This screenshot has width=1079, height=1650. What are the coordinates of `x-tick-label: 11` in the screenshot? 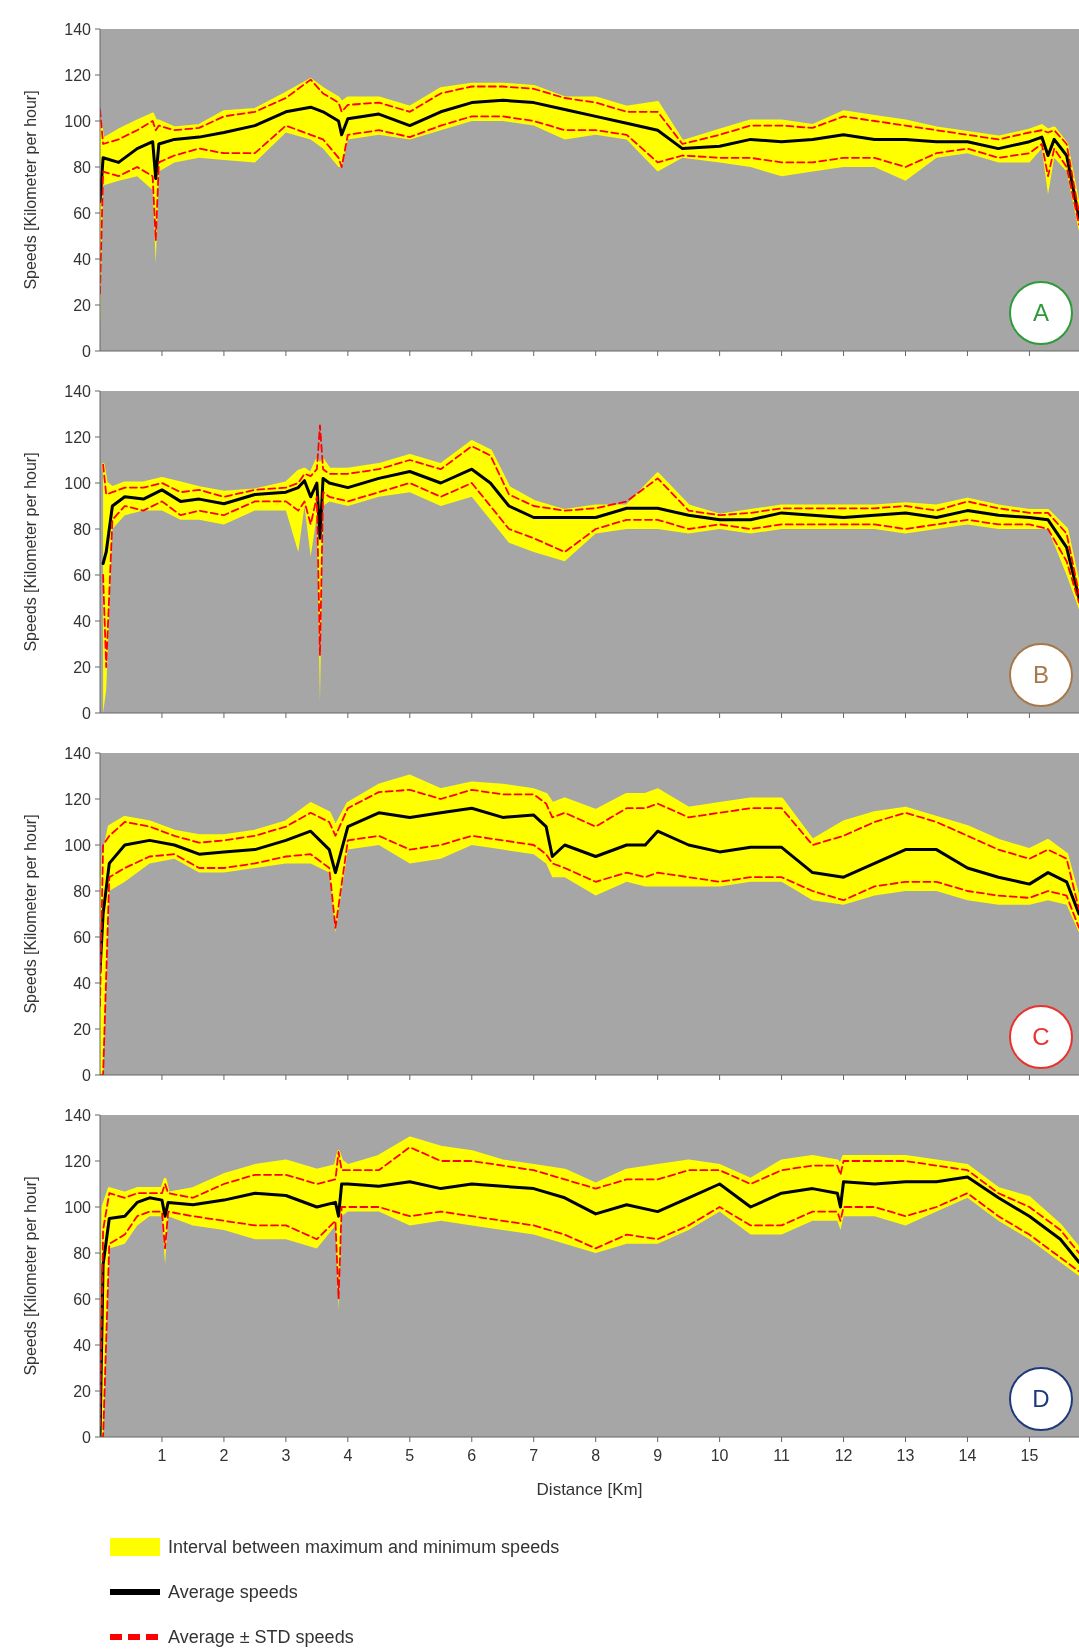 It's located at (781, 1455).